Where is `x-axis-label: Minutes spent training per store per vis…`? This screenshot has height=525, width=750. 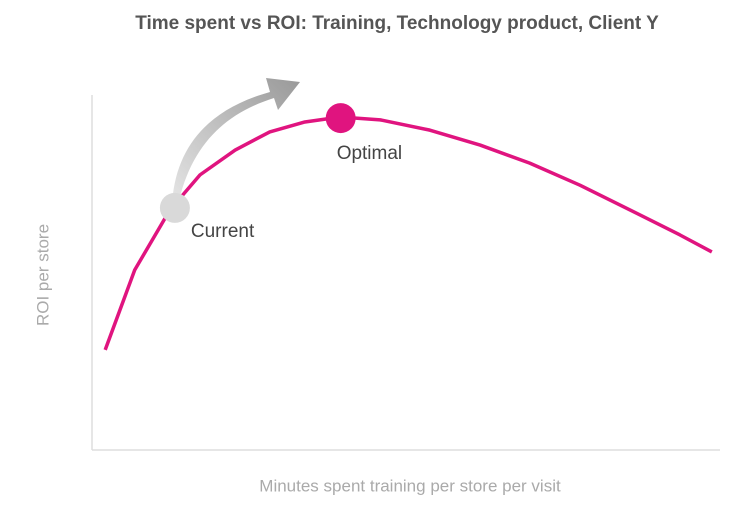 x-axis-label: Minutes spent training per store per vis… is located at coordinates (410, 485).